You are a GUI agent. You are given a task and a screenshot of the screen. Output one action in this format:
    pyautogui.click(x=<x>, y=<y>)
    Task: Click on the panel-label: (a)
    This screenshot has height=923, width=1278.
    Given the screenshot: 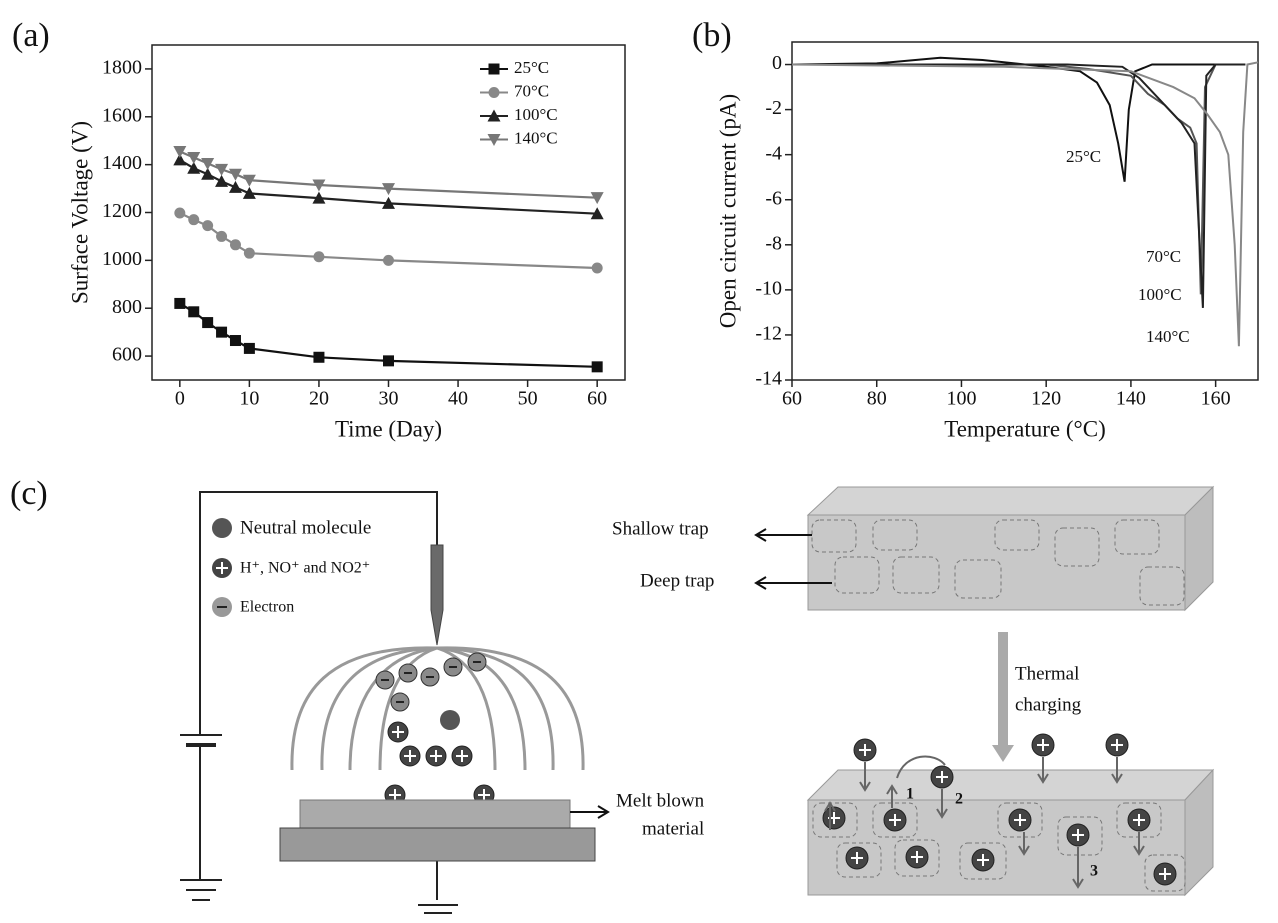 What is the action you would take?
    pyautogui.click(x=31, y=35)
    